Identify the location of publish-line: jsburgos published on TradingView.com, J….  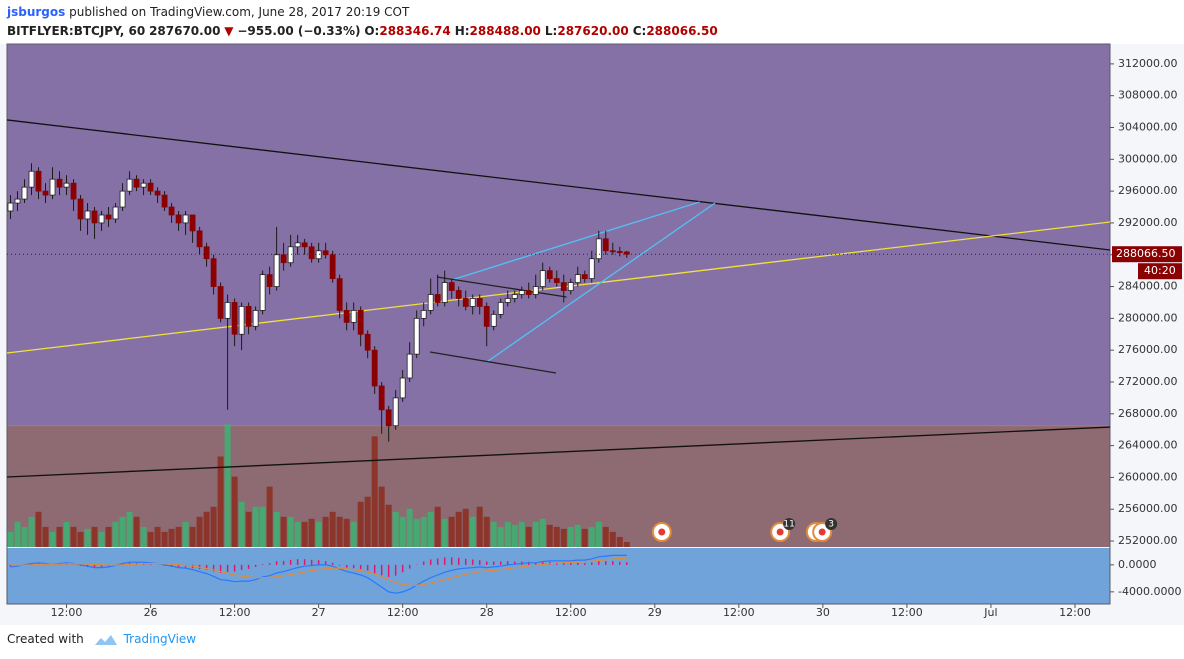
(364, 12).